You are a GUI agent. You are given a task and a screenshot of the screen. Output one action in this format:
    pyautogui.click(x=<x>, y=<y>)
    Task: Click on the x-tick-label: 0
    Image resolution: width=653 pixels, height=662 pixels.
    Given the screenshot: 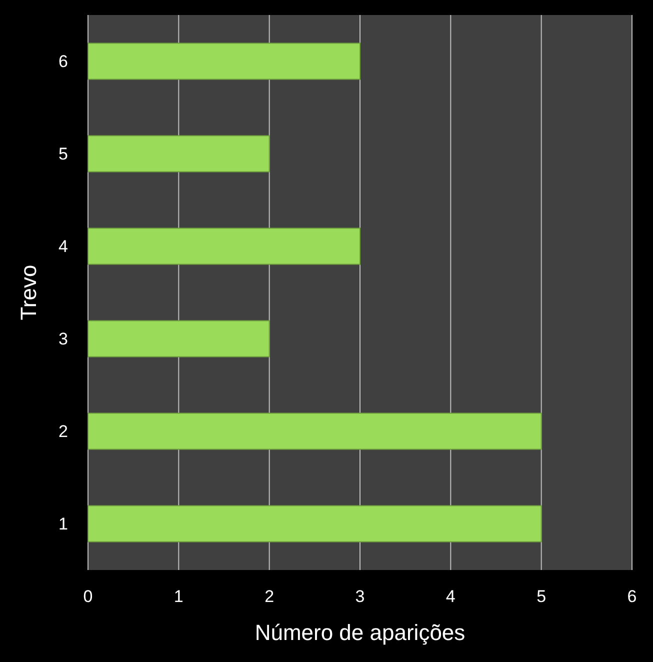 What is the action you would take?
    pyautogui.click(x=88, y=596)
    